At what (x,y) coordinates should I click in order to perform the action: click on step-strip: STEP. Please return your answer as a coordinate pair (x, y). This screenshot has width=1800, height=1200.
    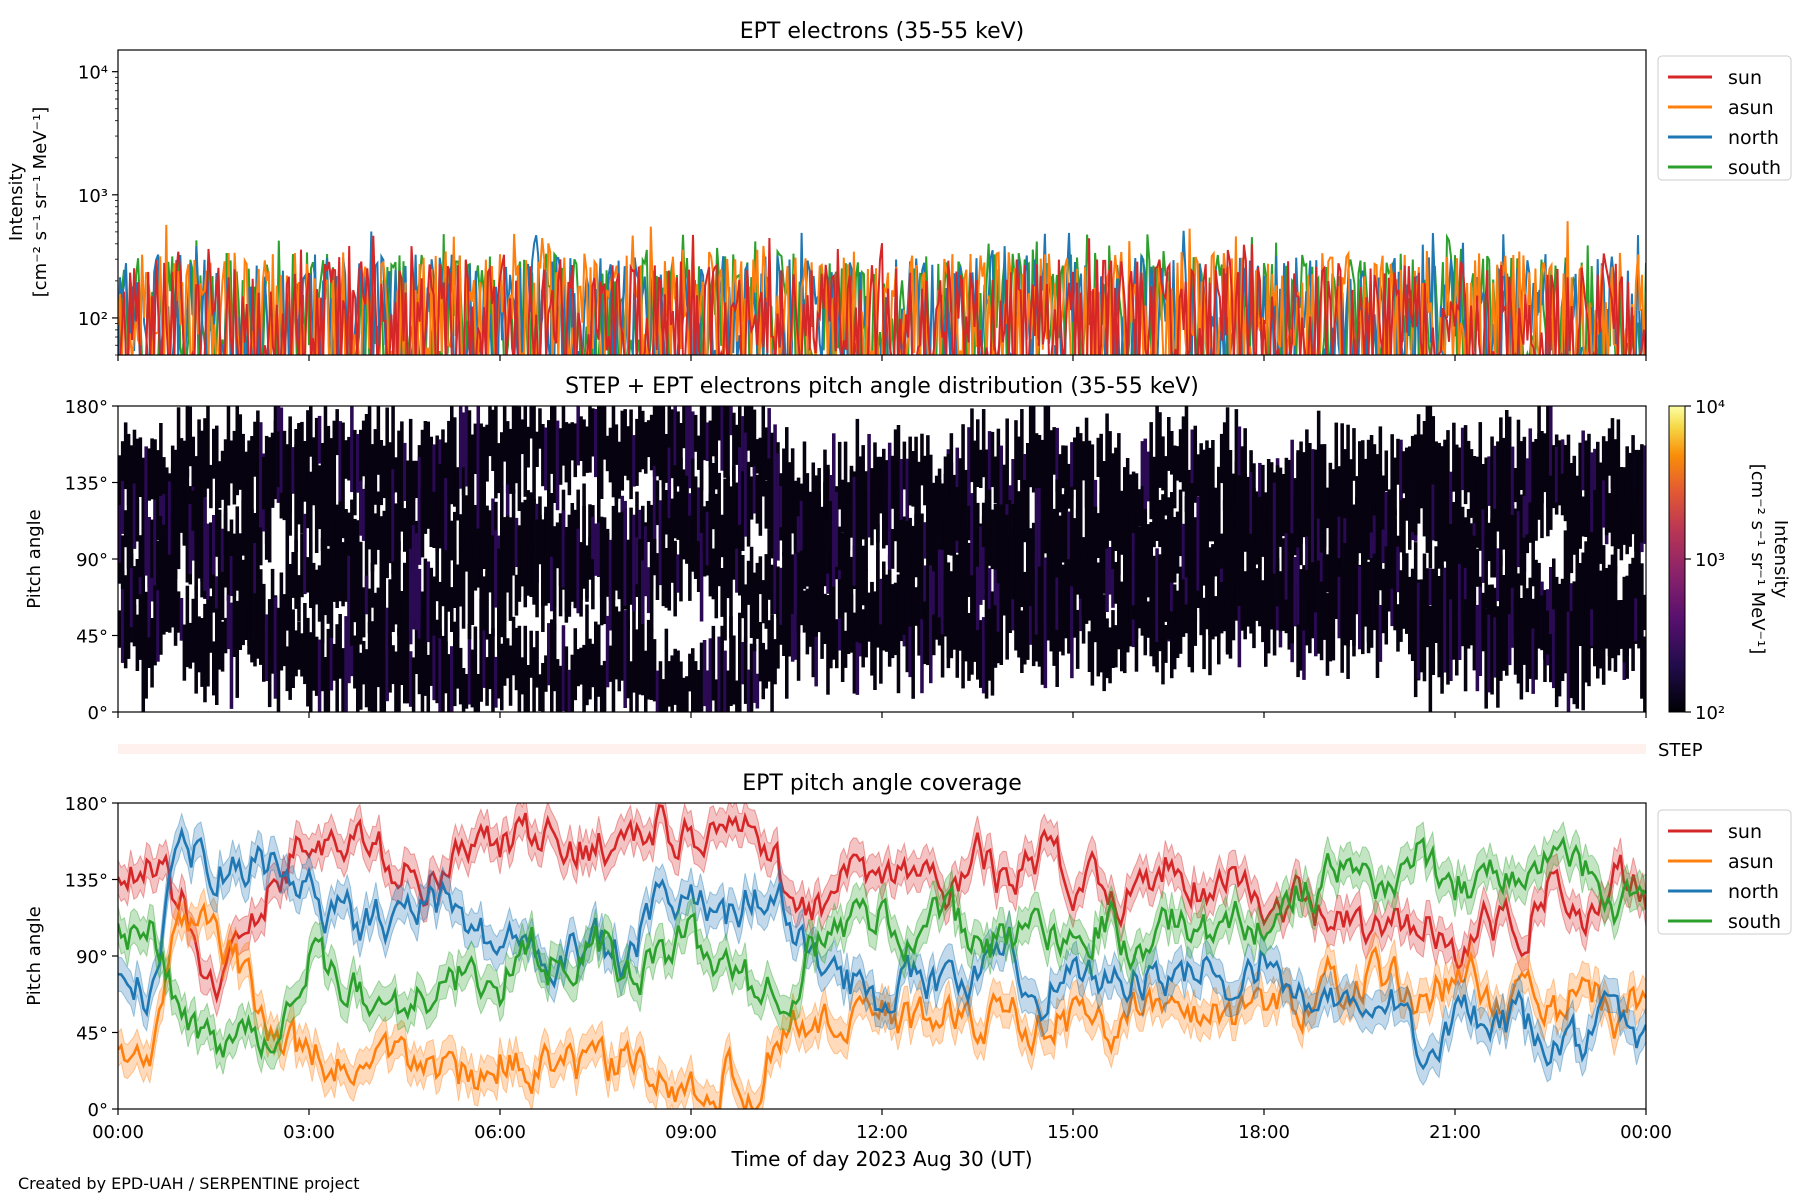
    Looking at the image, I should click on (910, 750).